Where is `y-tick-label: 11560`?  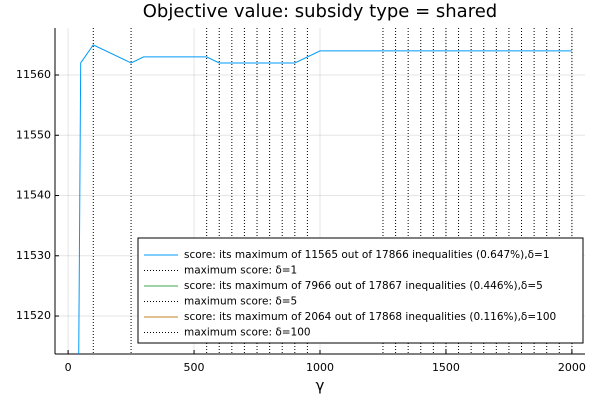
y-tick-label: 11560 is located at coordinates (33, 74).